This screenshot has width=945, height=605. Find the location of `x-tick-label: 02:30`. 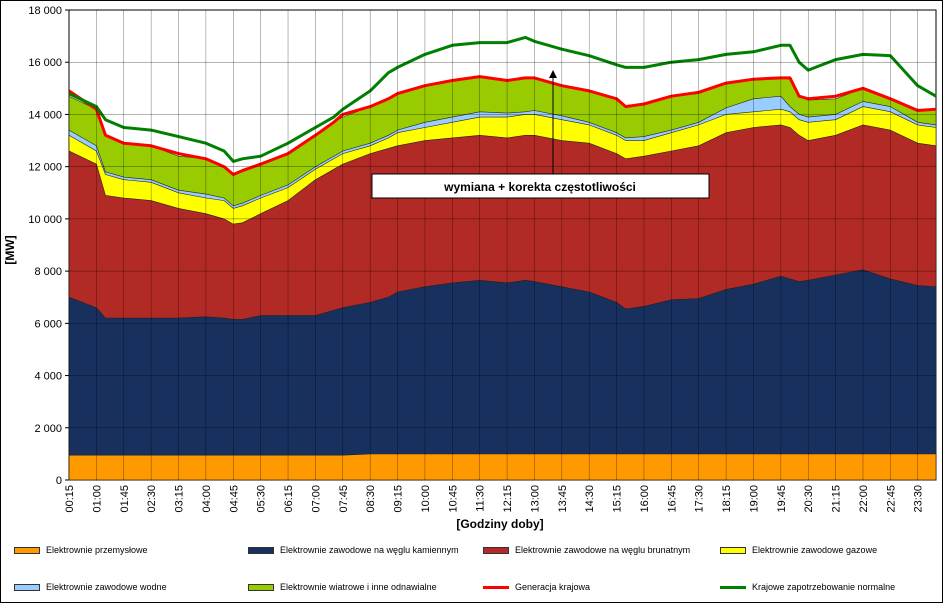

x-tick-label: 02:30 is located at coordinates (152, 499).